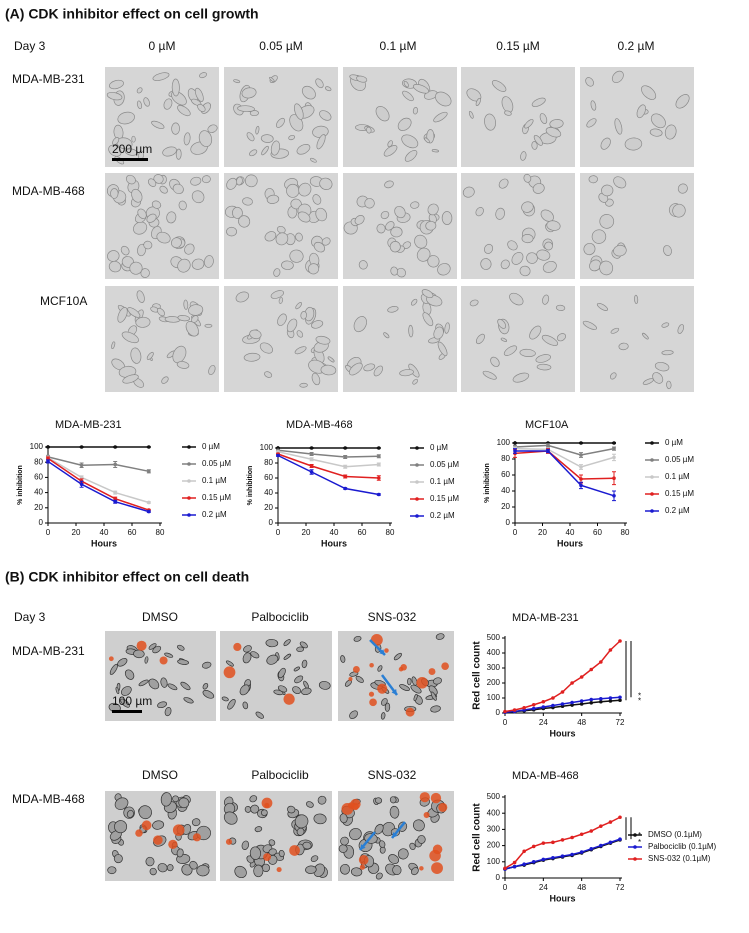 The width and height of the screenshot is (749, 933). Describe the element at coordinates (505, 506) in the screenshot. I see `y-tick-label: 20` at that location.